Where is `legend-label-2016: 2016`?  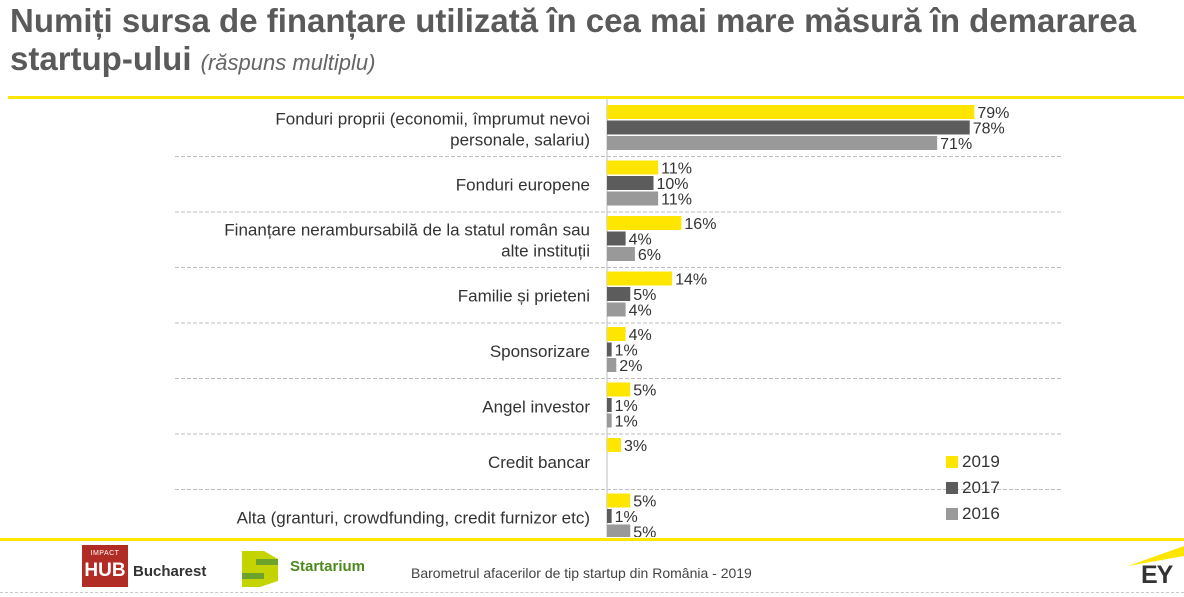
legend-label-2016: 2016 is located at coordinates (981, 513).